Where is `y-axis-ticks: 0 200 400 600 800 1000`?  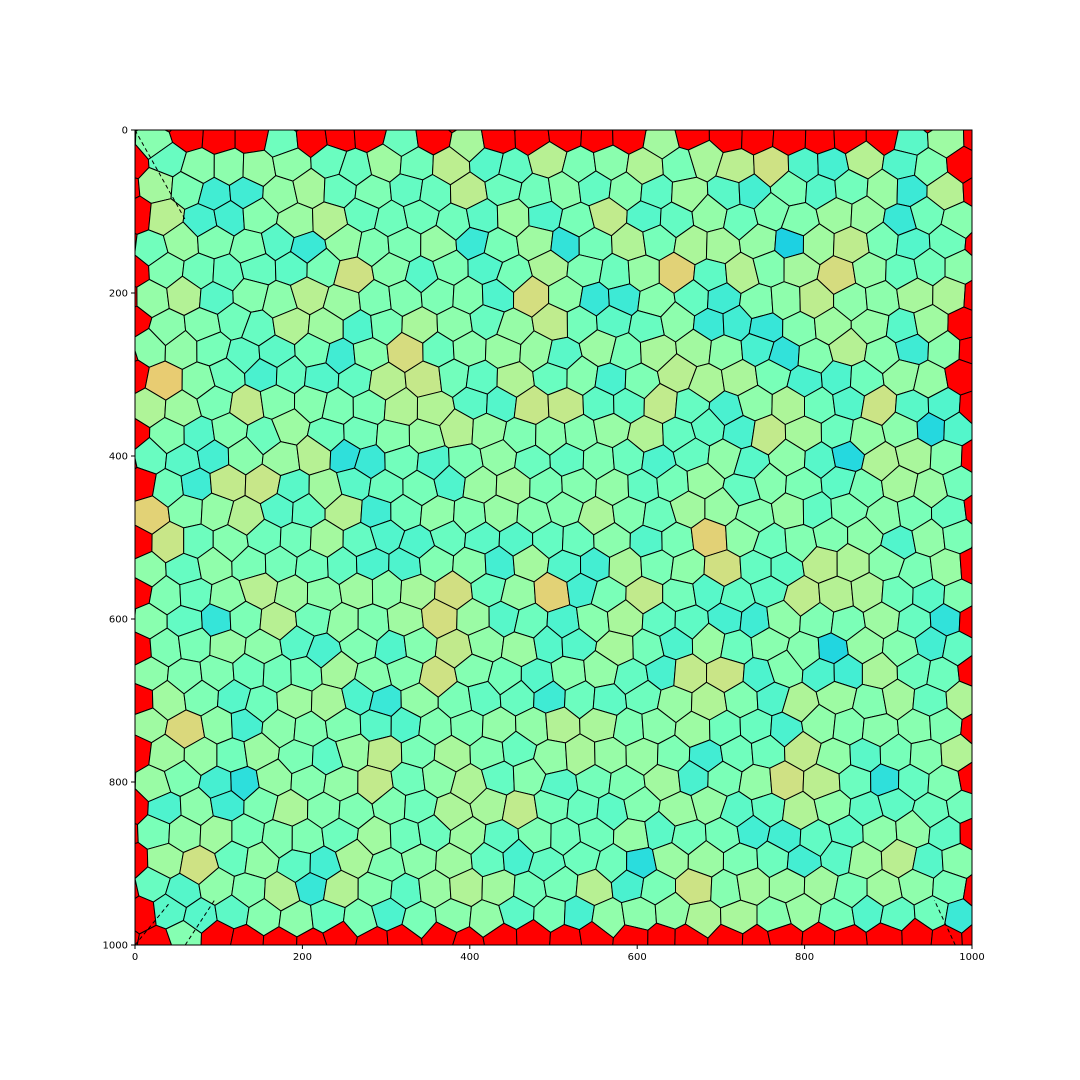 y-axis-ticks: 0 200 400 600 800 1000 is located at coordinates (119, 539).